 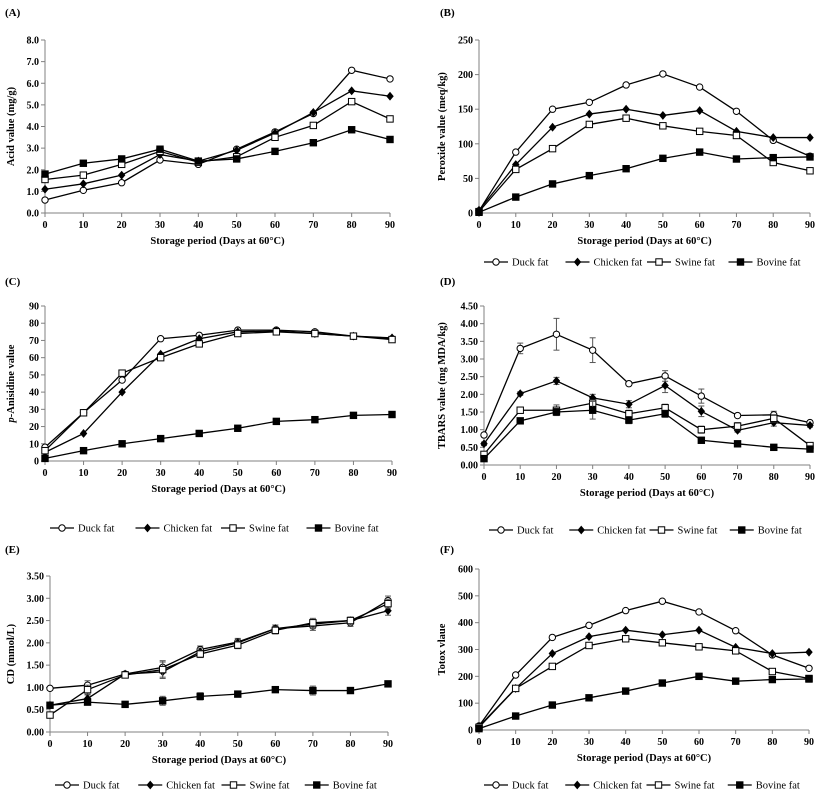 What do you see at coordinates (465, 75) in the screenshot?
I see `y-tick-label: 200` at bounding box center [465, 75].